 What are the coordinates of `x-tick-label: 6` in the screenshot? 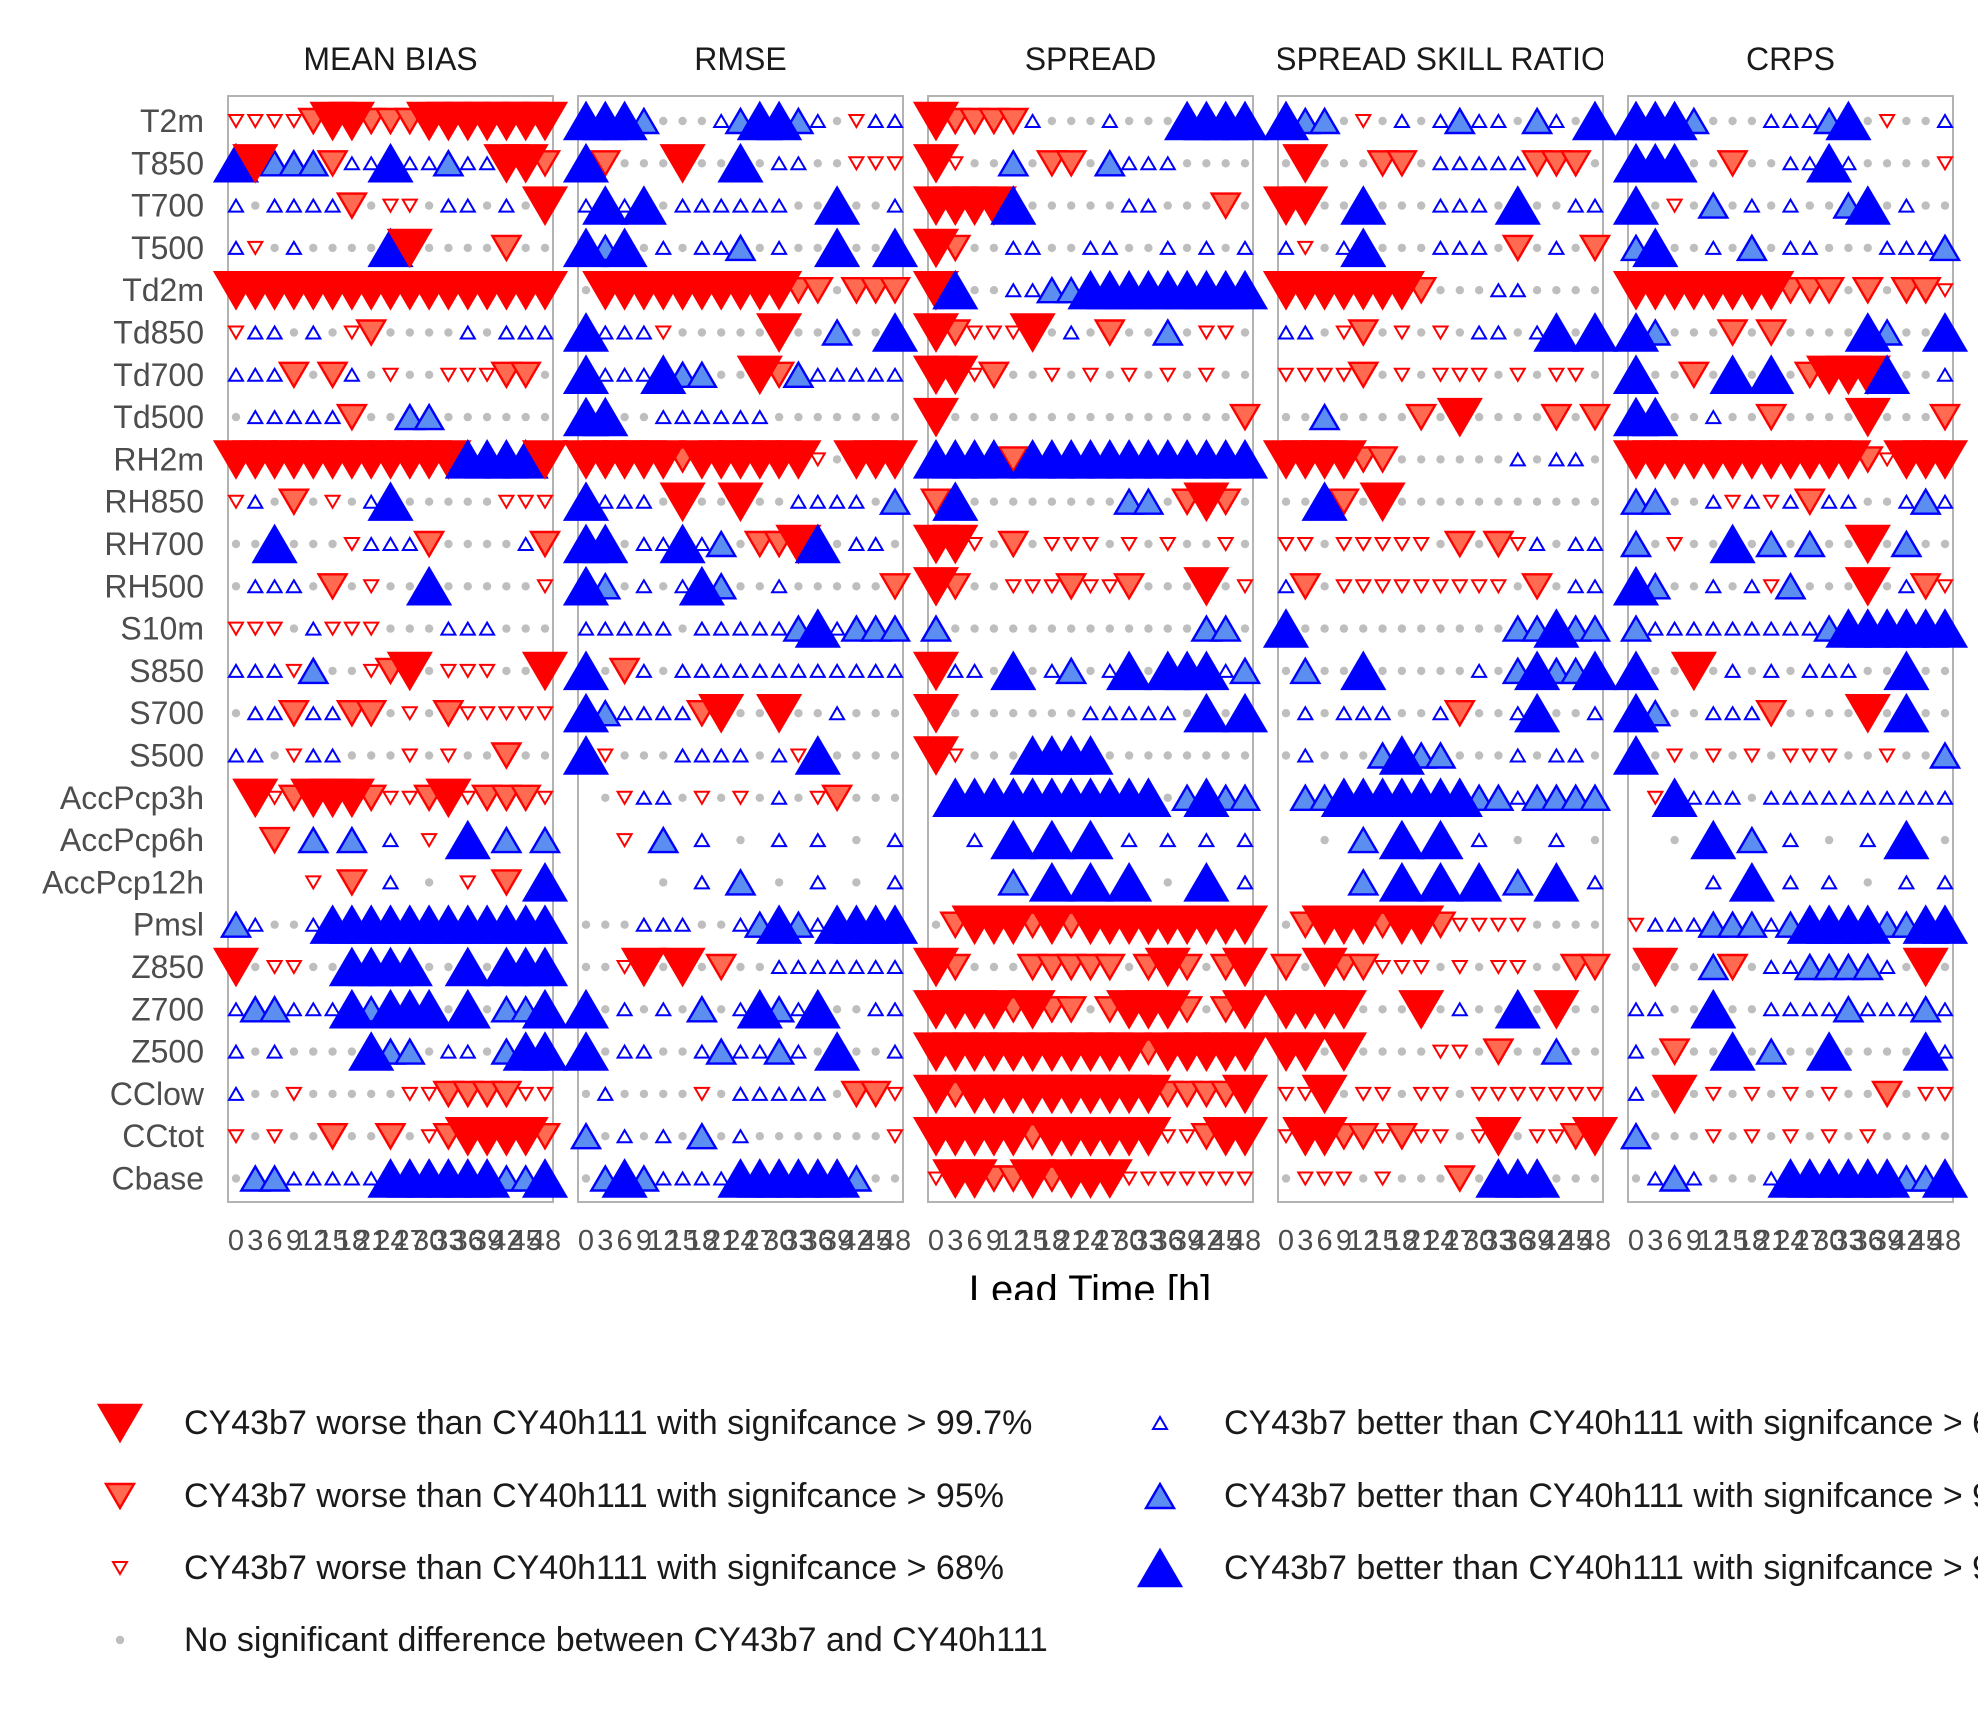 It's located at (1675, 1241).